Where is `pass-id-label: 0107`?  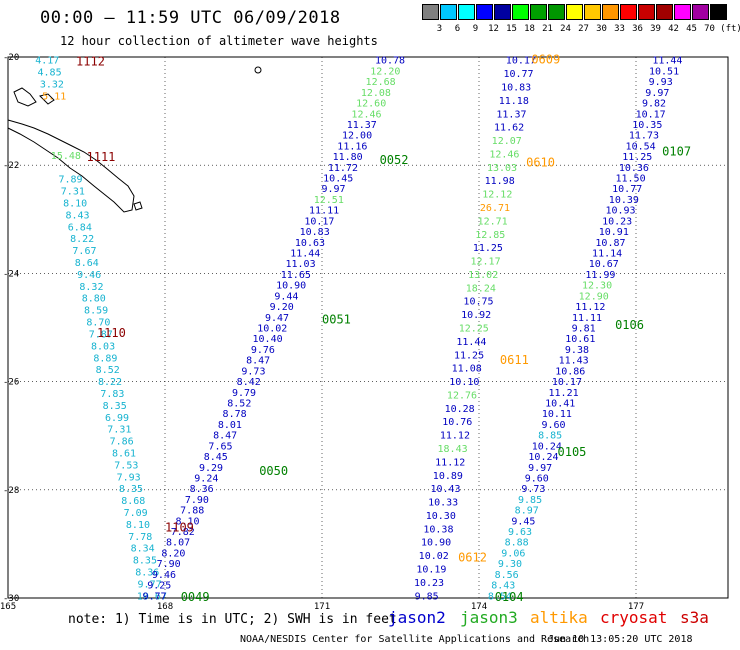 pass-id-label: 0107 is located at coordinates (676, 152).